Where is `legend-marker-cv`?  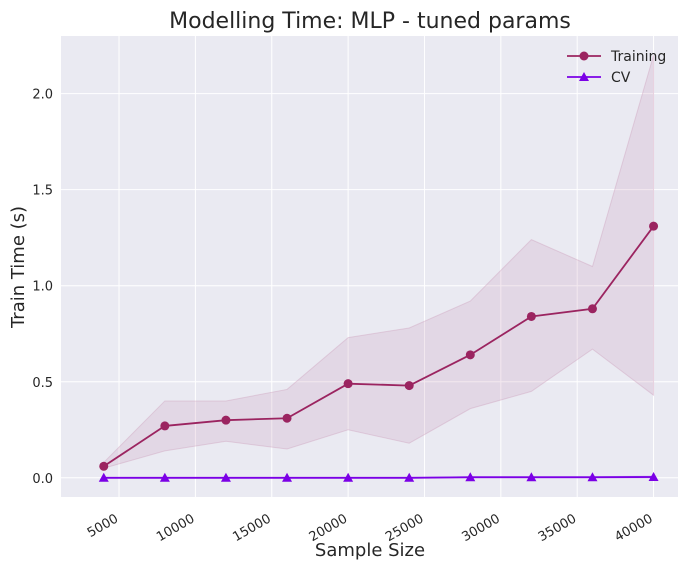
legend-marker-cv is located at coordinates (584, 76).